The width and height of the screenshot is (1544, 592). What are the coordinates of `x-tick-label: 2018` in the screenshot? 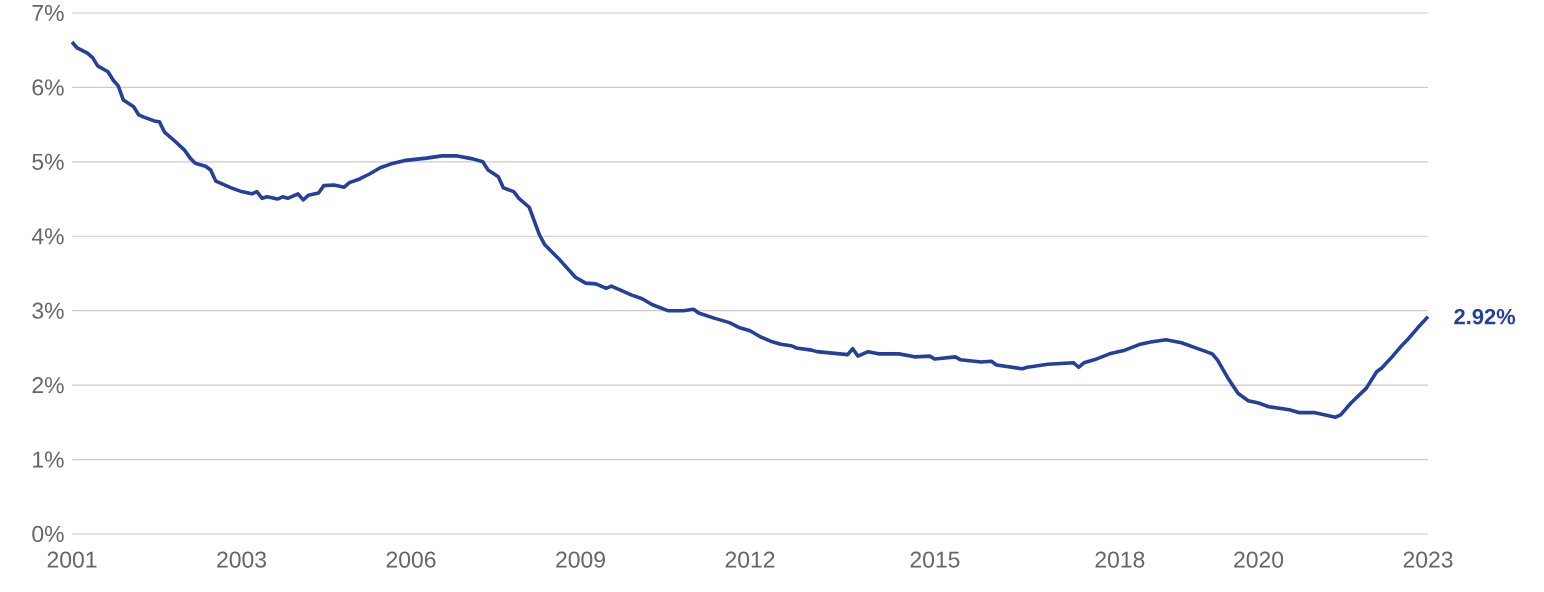 It's located at (1120, 559).